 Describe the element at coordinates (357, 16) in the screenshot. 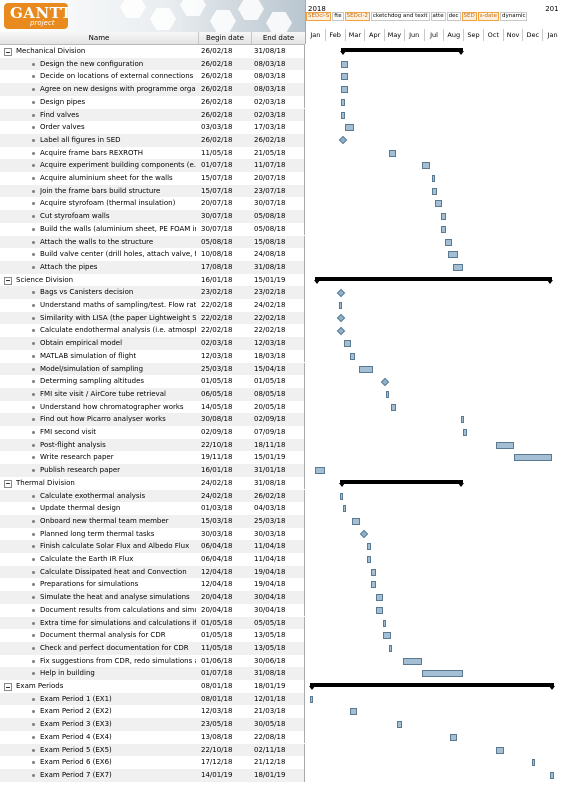

I see `timeline-tag: SEDcl-2` at that location.